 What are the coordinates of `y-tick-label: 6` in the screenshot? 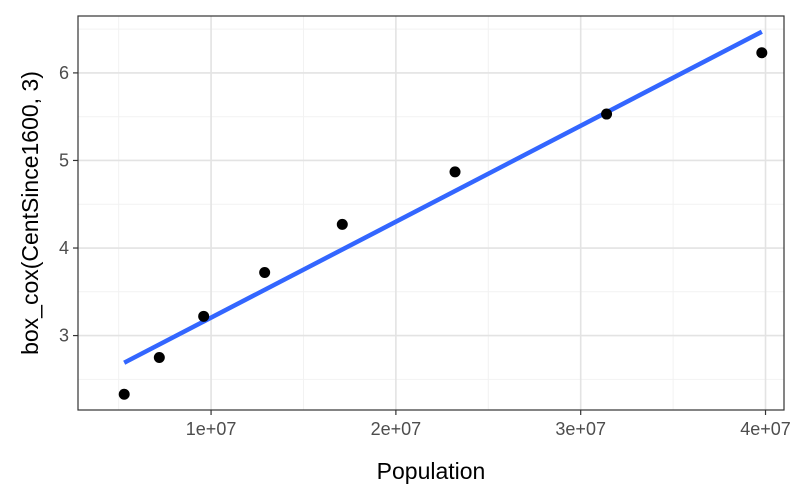 It's located at (64, 73).